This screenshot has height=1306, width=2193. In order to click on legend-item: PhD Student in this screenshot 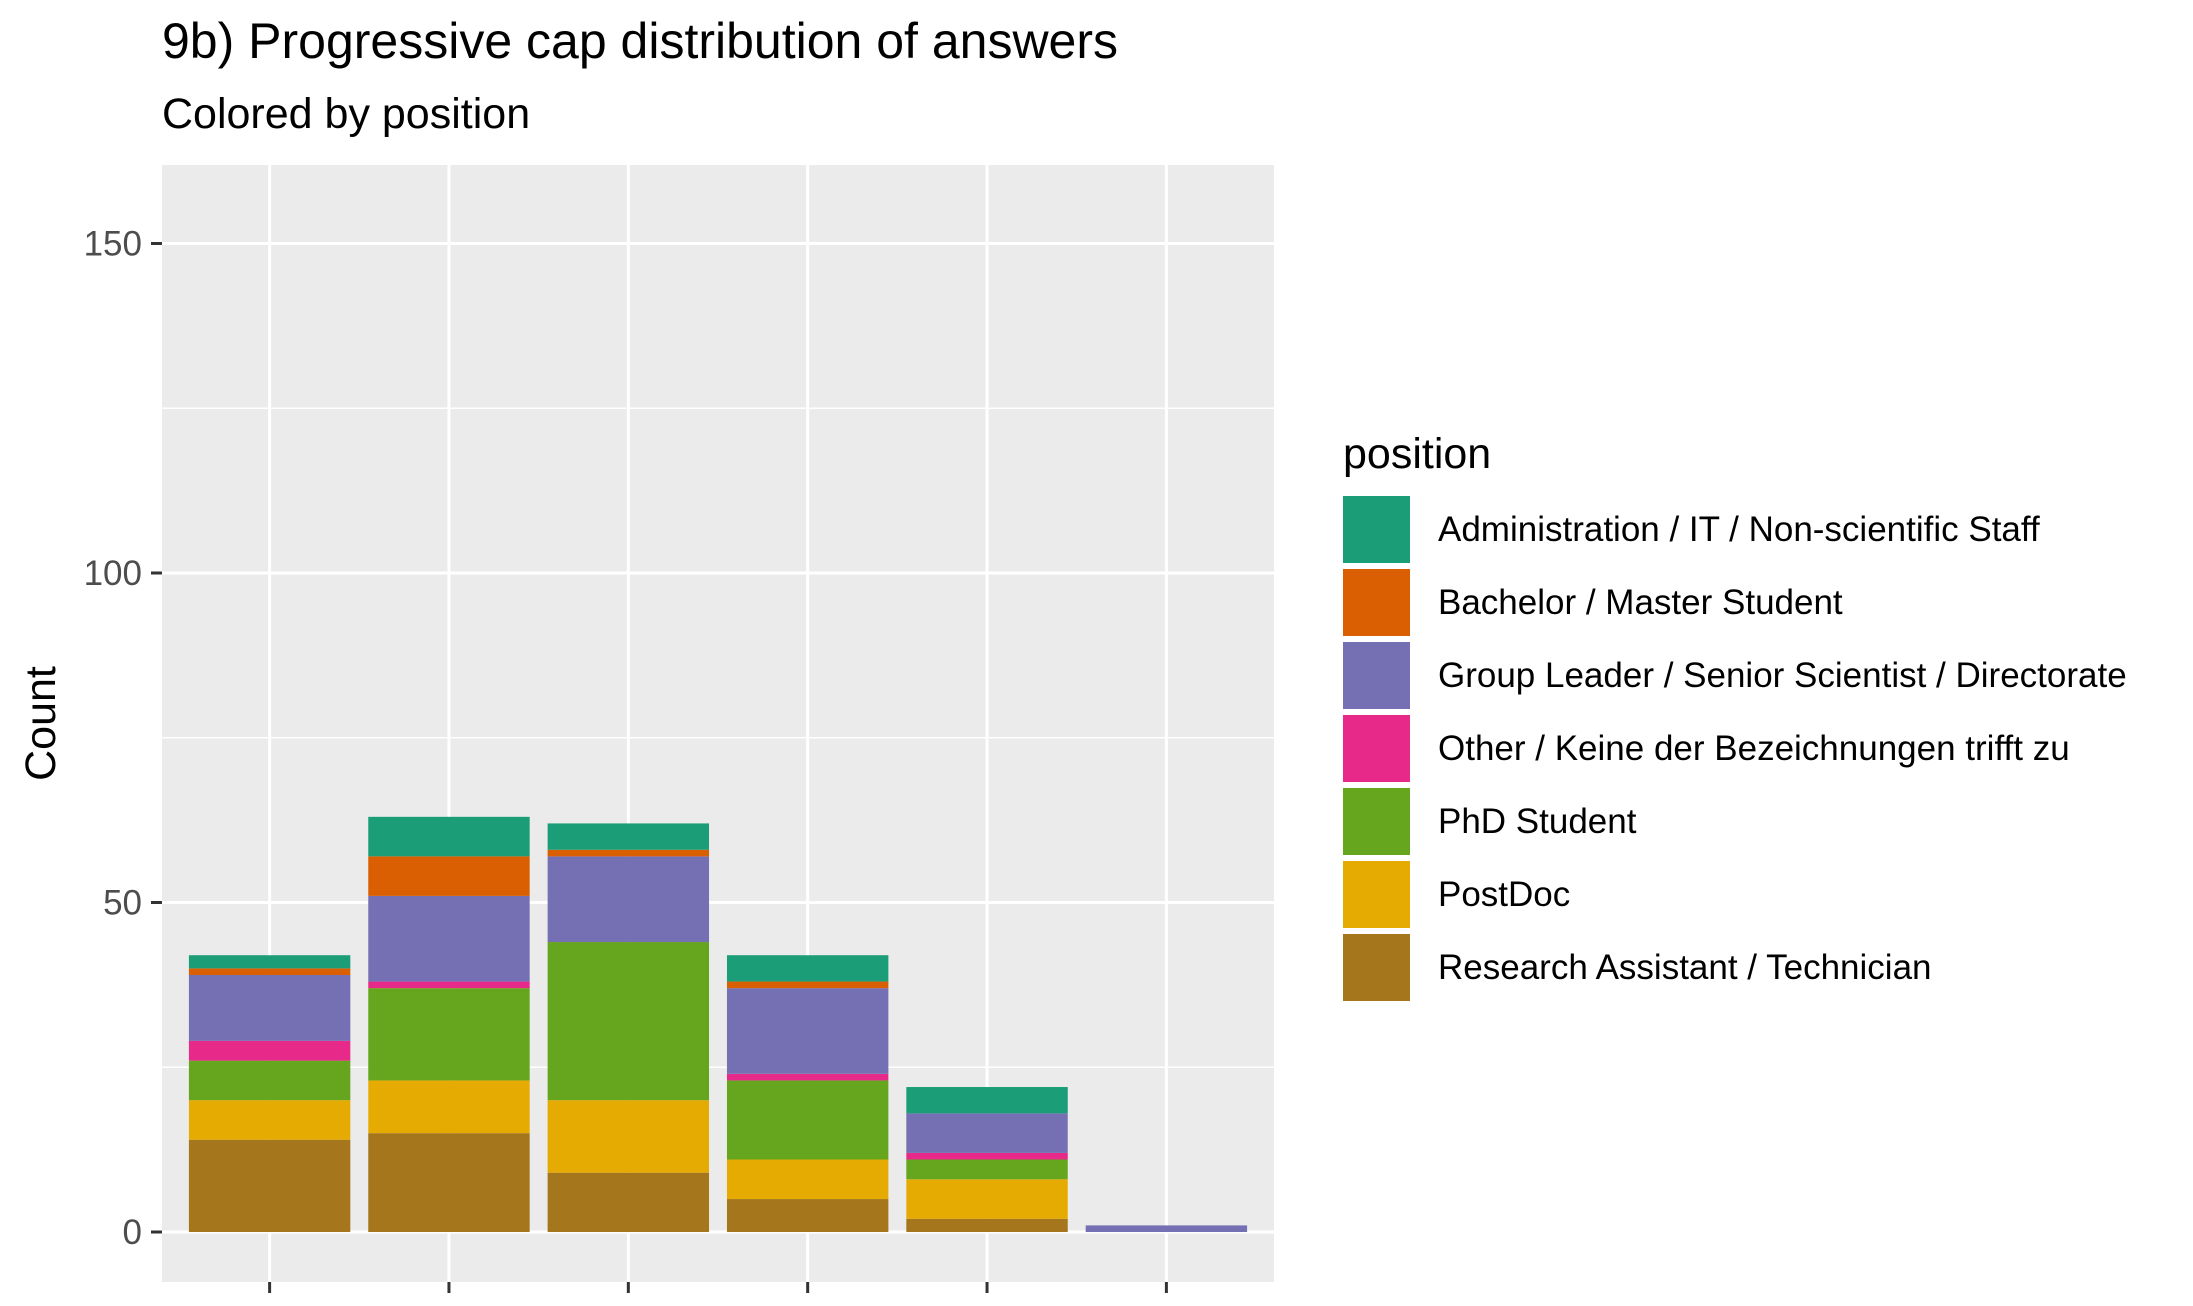, I will do `click(1735, 821)`.